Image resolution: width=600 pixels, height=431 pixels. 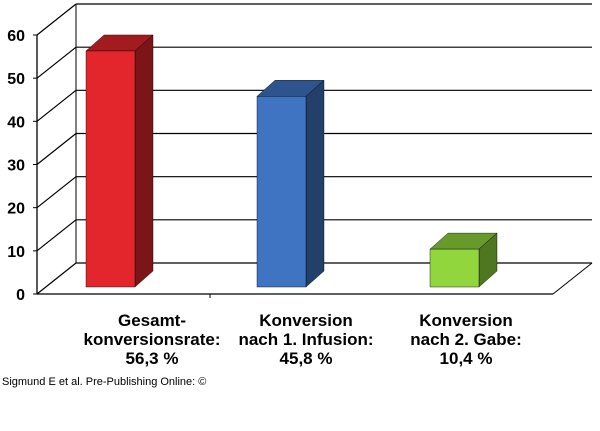 I want to click on y-tick-label: 40, so click(x=16, y=122).